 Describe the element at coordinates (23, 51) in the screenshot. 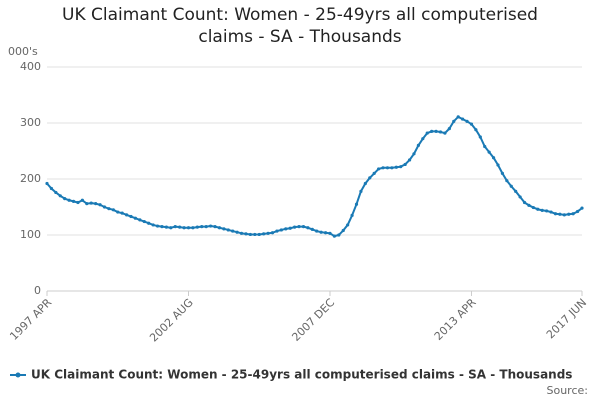

I see `y-unit-label: 000's` at that location.